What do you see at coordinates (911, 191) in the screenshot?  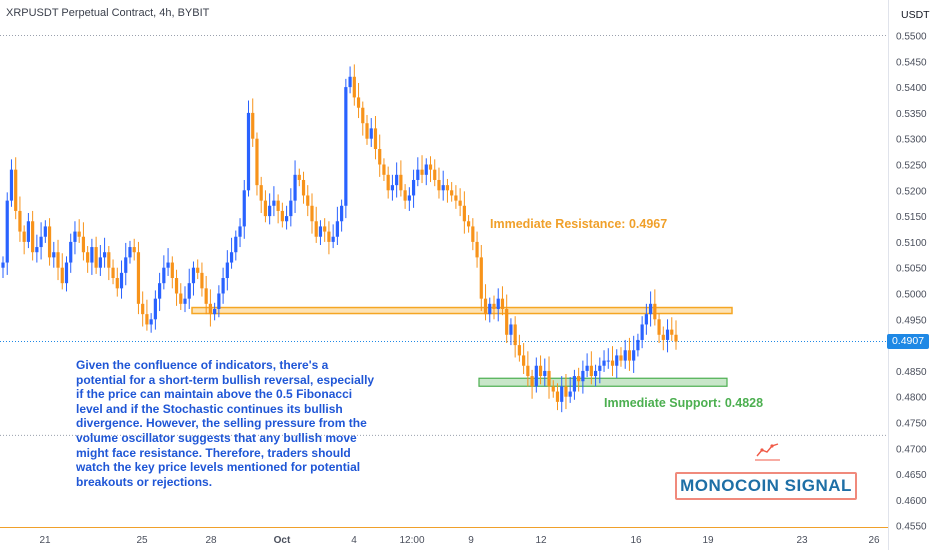 I see `y-tick-label: 0.5200` at bounding box center [911, 191].